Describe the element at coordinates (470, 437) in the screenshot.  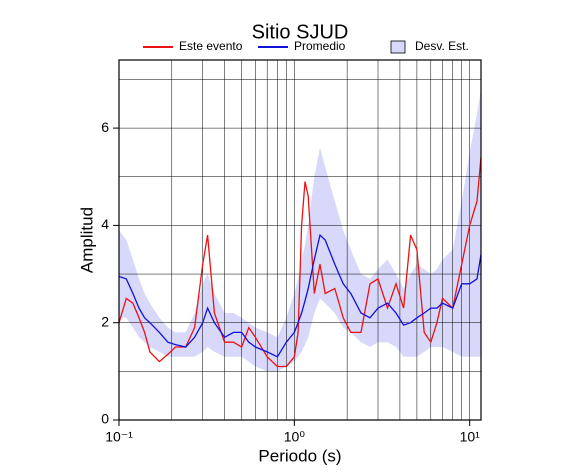
I see `x-tick-label: 10¹` at that location.